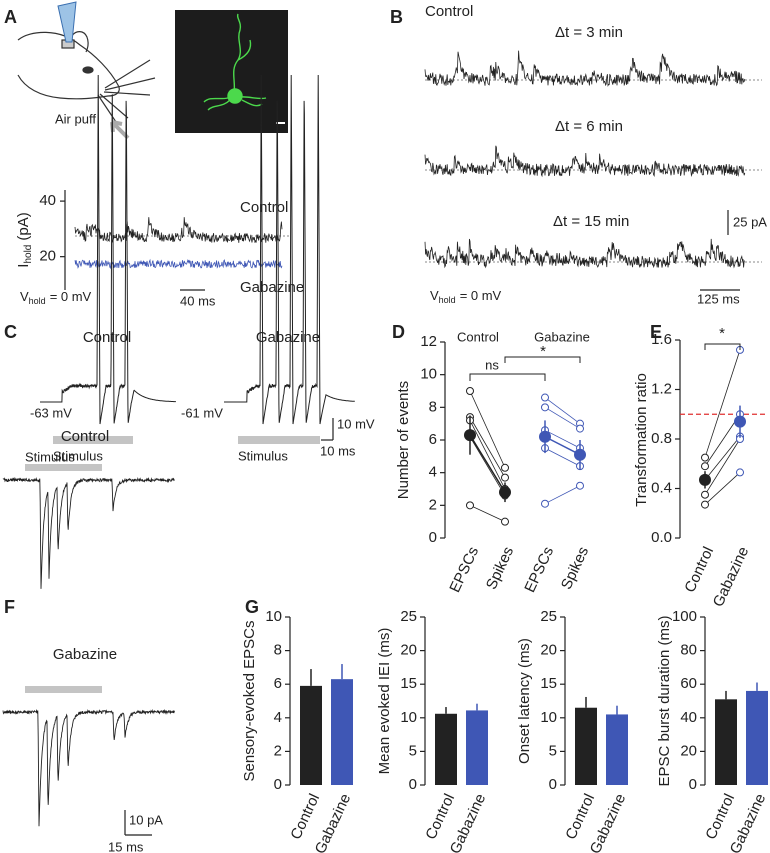  I want to click on y-tick-label: 1.2, so click(661, 388).